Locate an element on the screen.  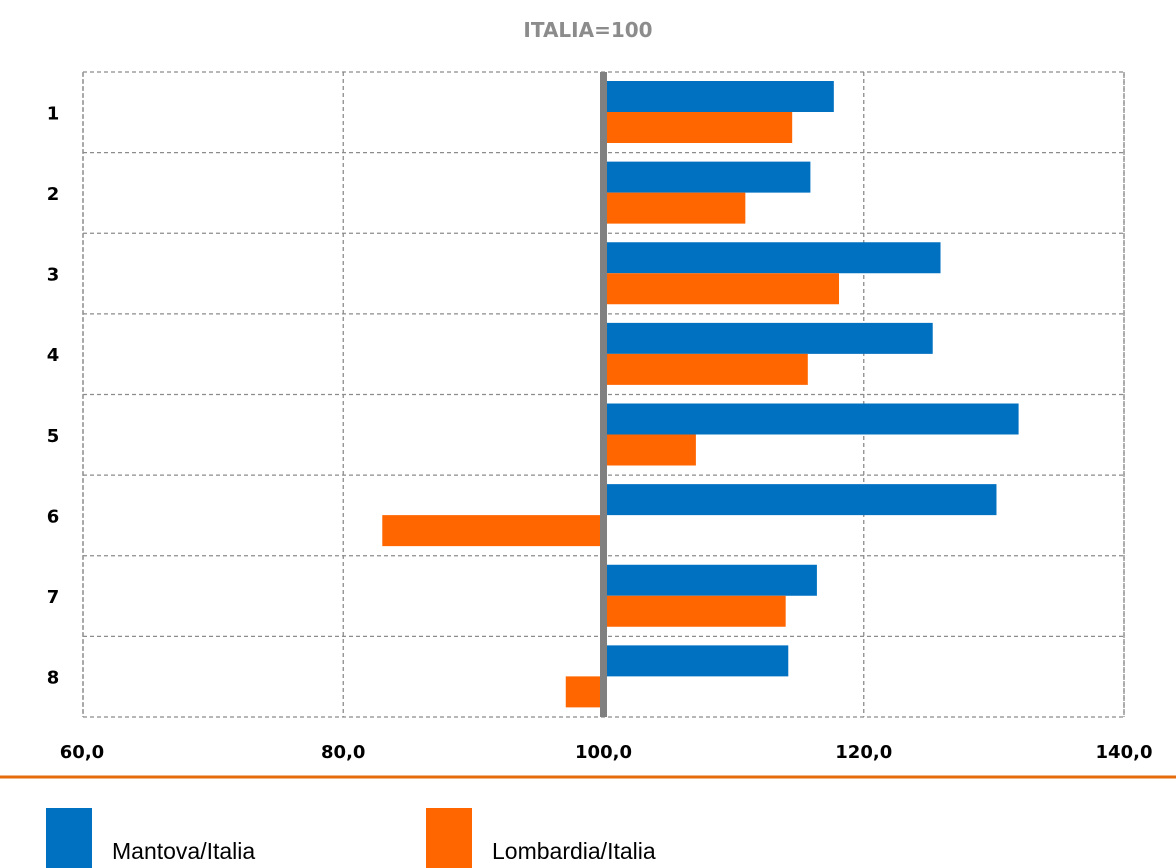
x-tick-label: 100,0 is located at coordinates (603, 752).